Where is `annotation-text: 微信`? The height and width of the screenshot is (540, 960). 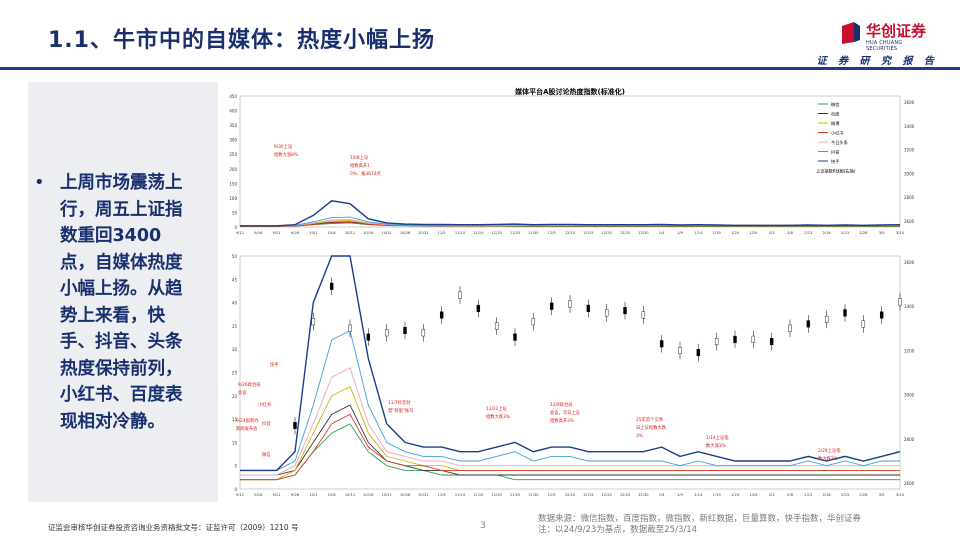
annotation-text: 微信 is located at coordinates (266, 454).